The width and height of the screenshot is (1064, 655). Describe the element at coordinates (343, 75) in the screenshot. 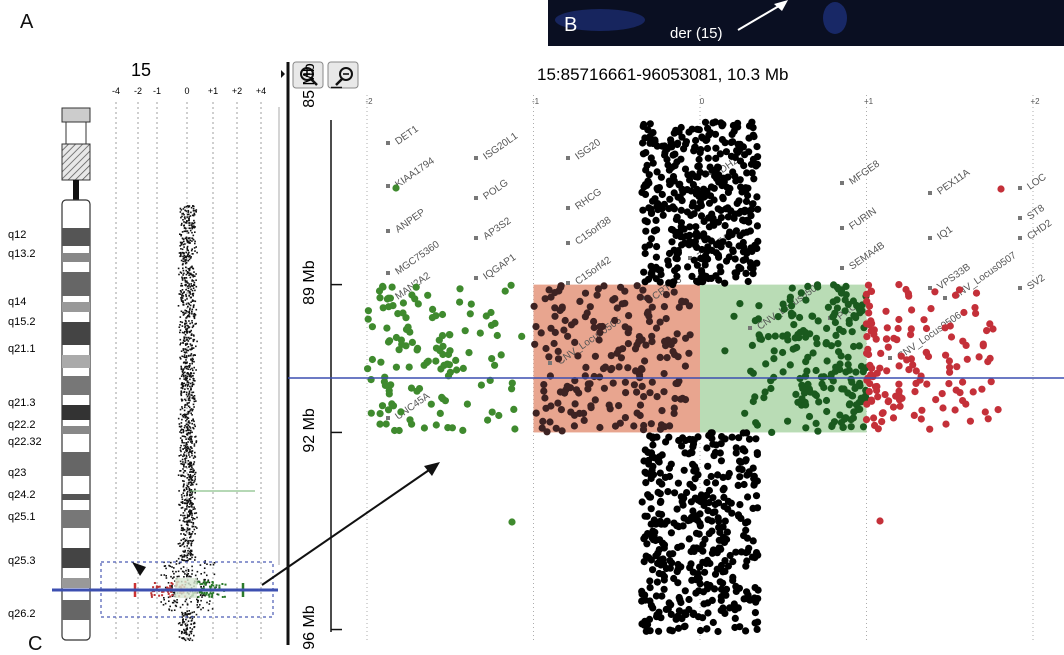

I see `zoom-out-button` at that location.